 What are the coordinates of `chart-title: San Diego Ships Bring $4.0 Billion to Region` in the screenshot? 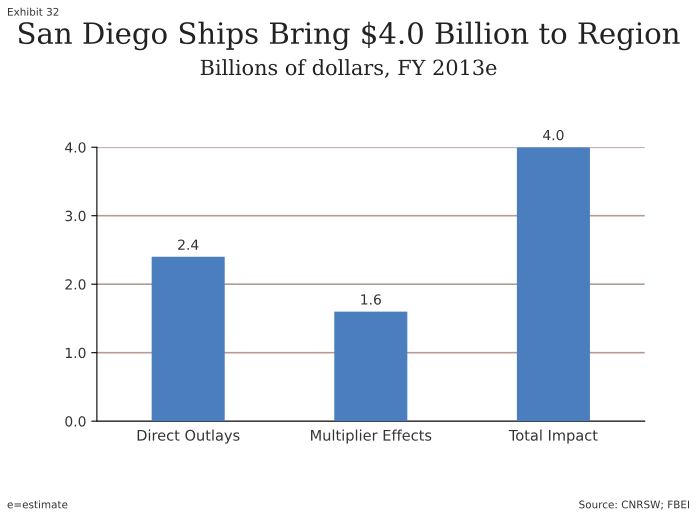 It's located at (349, 36).